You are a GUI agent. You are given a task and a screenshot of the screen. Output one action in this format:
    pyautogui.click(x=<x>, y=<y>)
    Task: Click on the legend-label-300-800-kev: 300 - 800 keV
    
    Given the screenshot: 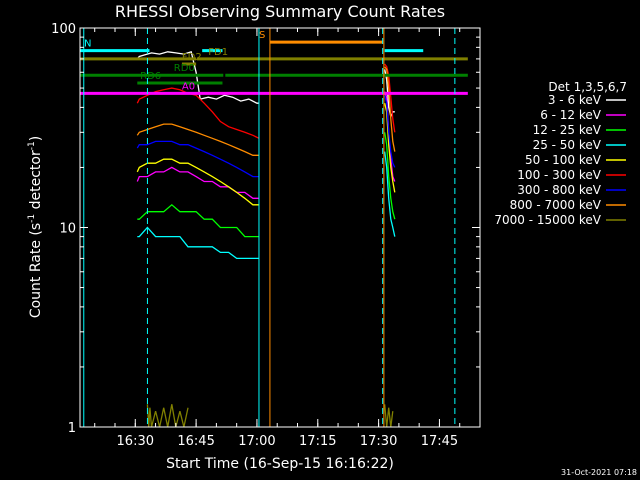 What is the action you would take?
    pyautogui.click(x=559, y=190)
    